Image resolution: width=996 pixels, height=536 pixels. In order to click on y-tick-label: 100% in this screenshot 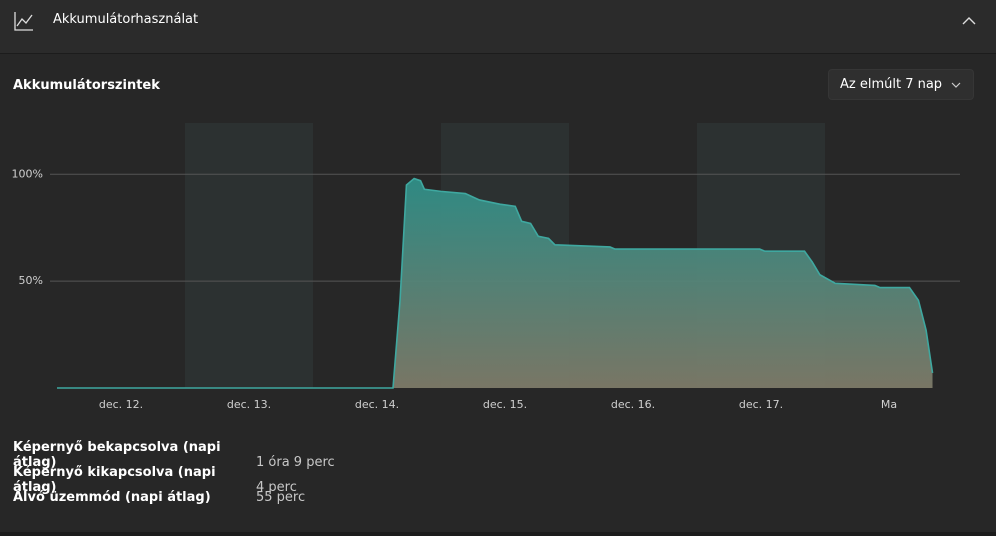, I will do `click(27, 173)`.